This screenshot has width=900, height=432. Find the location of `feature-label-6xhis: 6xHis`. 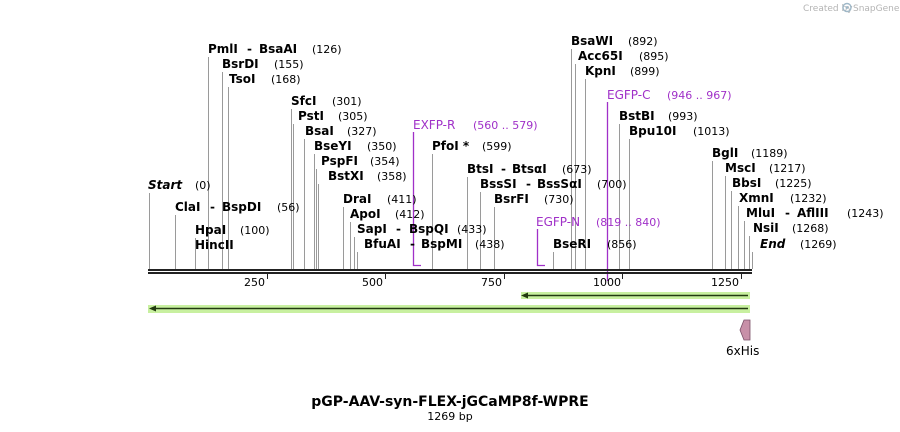

feature-label-6xhis: 6xHis is located at coordinates (742, 351).